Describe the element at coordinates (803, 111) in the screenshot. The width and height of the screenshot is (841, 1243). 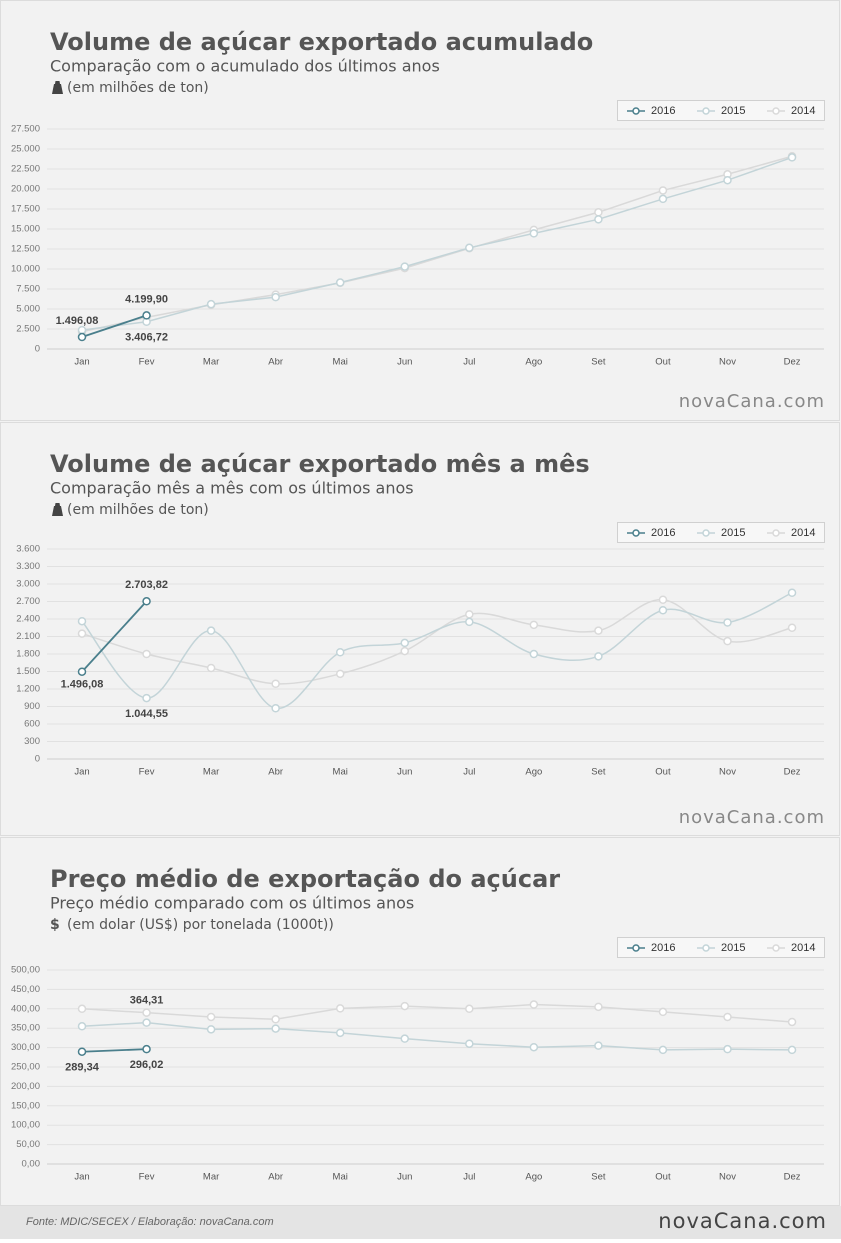
I see `legend-label: 2014` at that location.